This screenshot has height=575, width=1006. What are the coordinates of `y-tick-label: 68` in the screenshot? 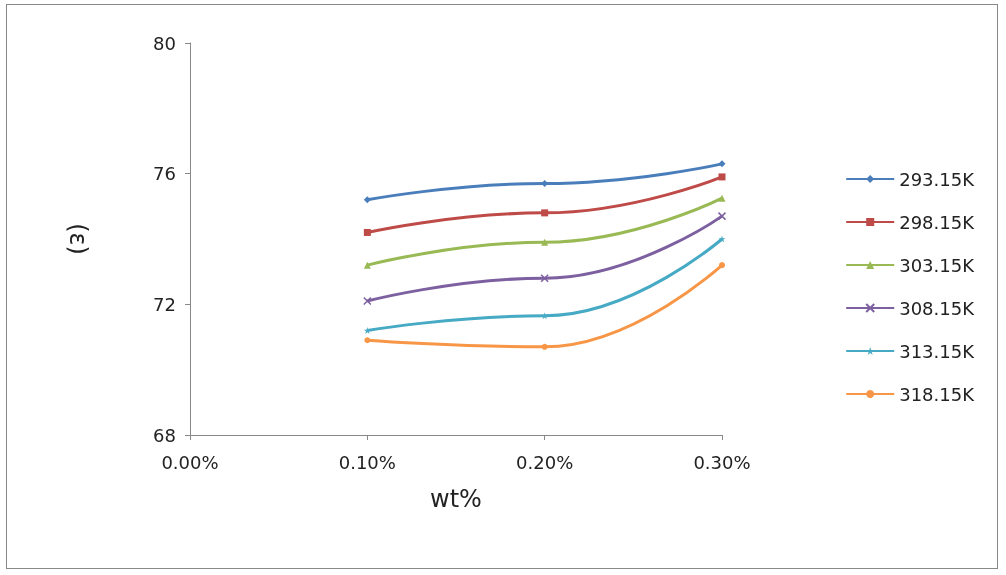 It's located at (164, 435).